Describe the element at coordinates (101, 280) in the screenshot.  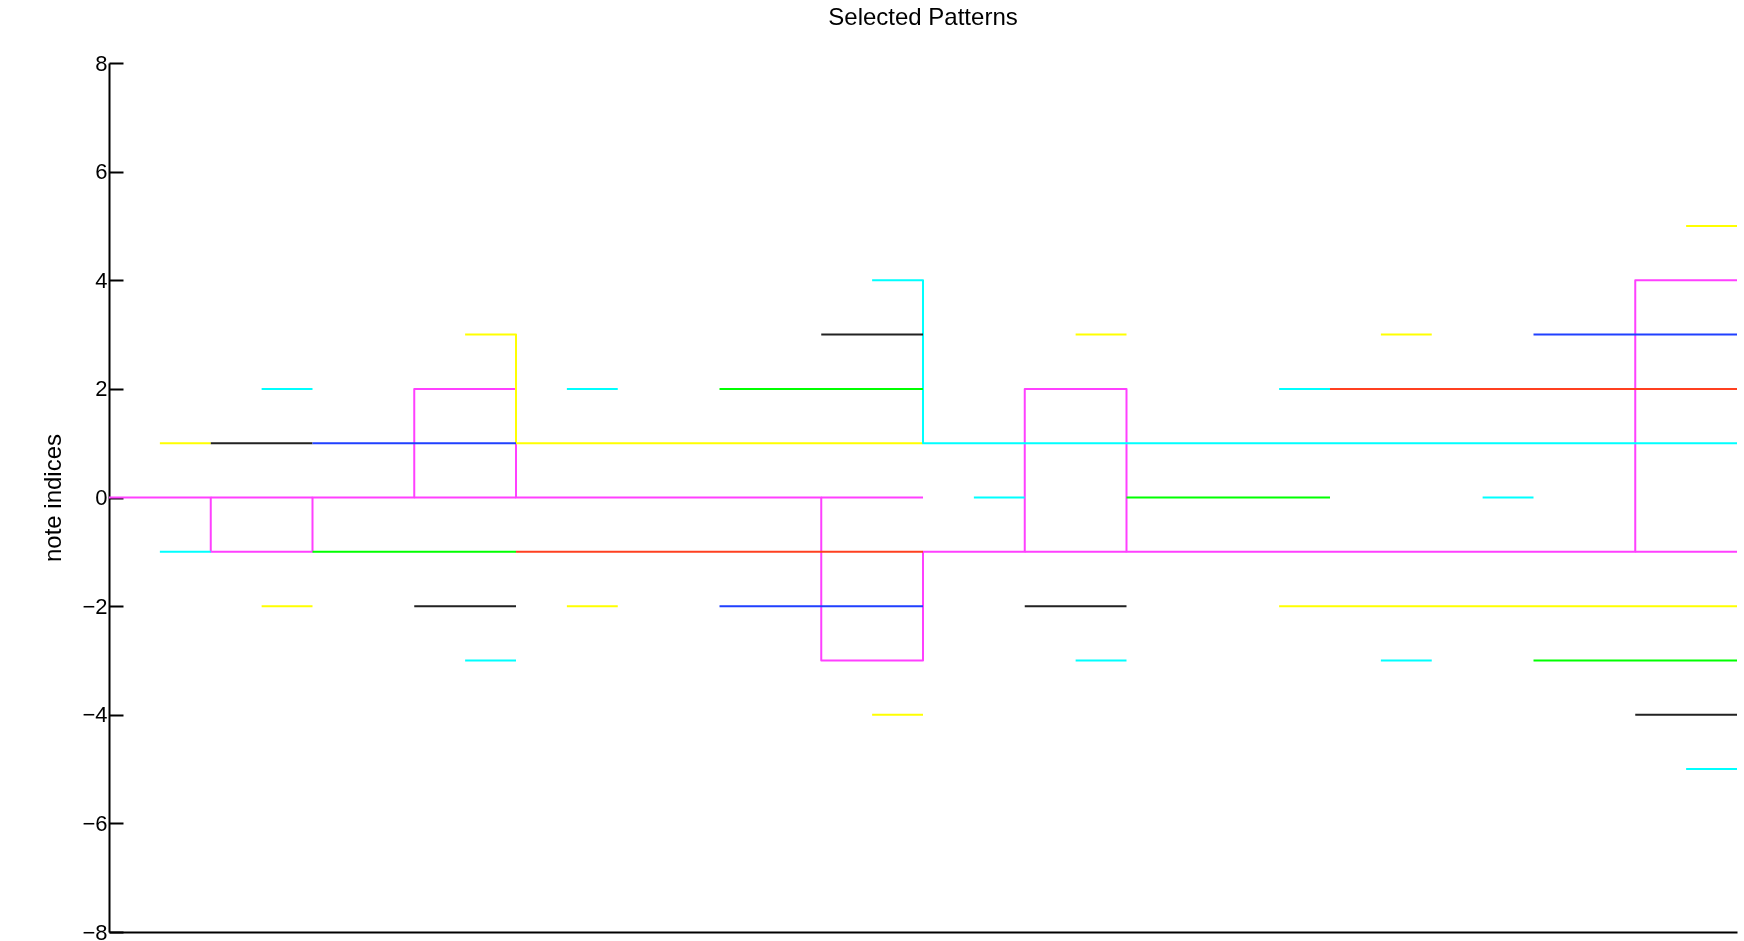
I see `y-tick-label: 4` at that location.